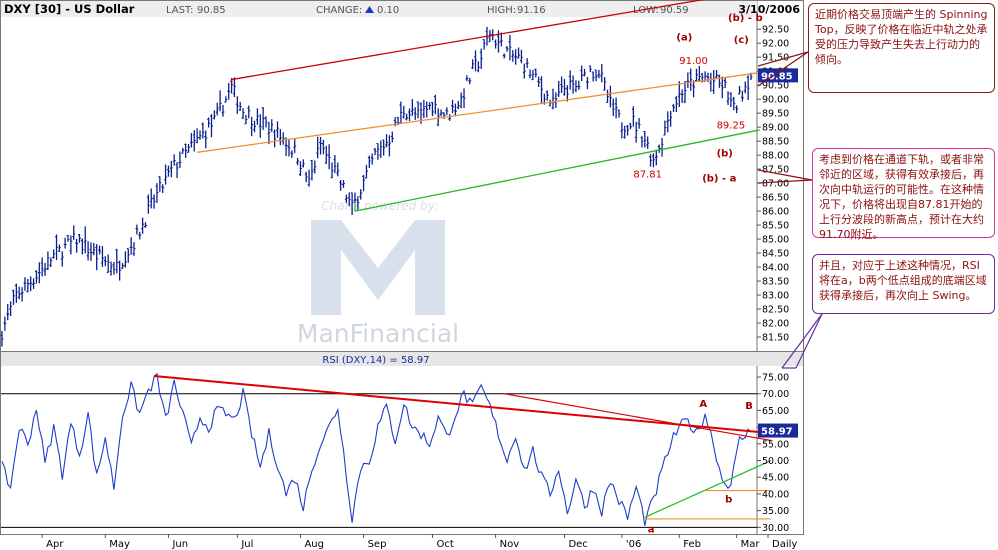 This screenshot has height=550, width=998. I want to click on price-y-tick-label: 86.50, so click(775, 198).